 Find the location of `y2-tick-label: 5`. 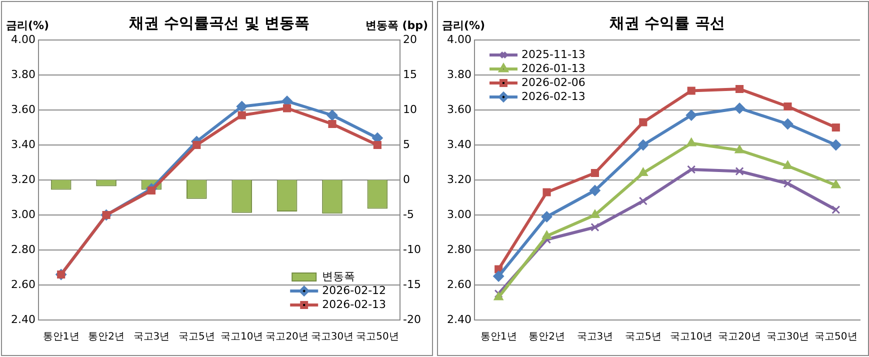

y2-tick-label: 5 is located at coordinates (406, 144).